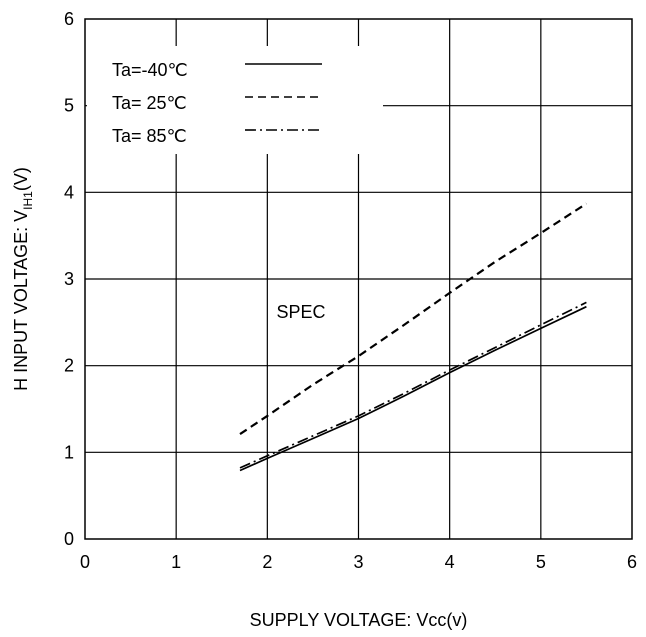 The width and height of the screenshot is (646, 637). What do you see at coordinates (450, 562) in the screenshot?
I see `x-tick-label: 4` at bounding box center [450, 562].